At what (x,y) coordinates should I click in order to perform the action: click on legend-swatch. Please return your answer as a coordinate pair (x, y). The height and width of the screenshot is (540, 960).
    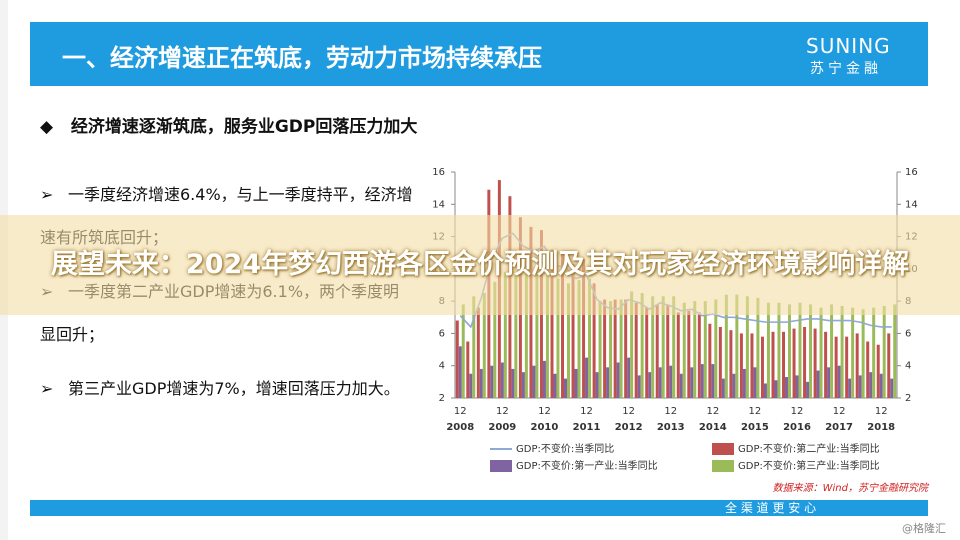
    Looking at the image, I should click on (723, 466).